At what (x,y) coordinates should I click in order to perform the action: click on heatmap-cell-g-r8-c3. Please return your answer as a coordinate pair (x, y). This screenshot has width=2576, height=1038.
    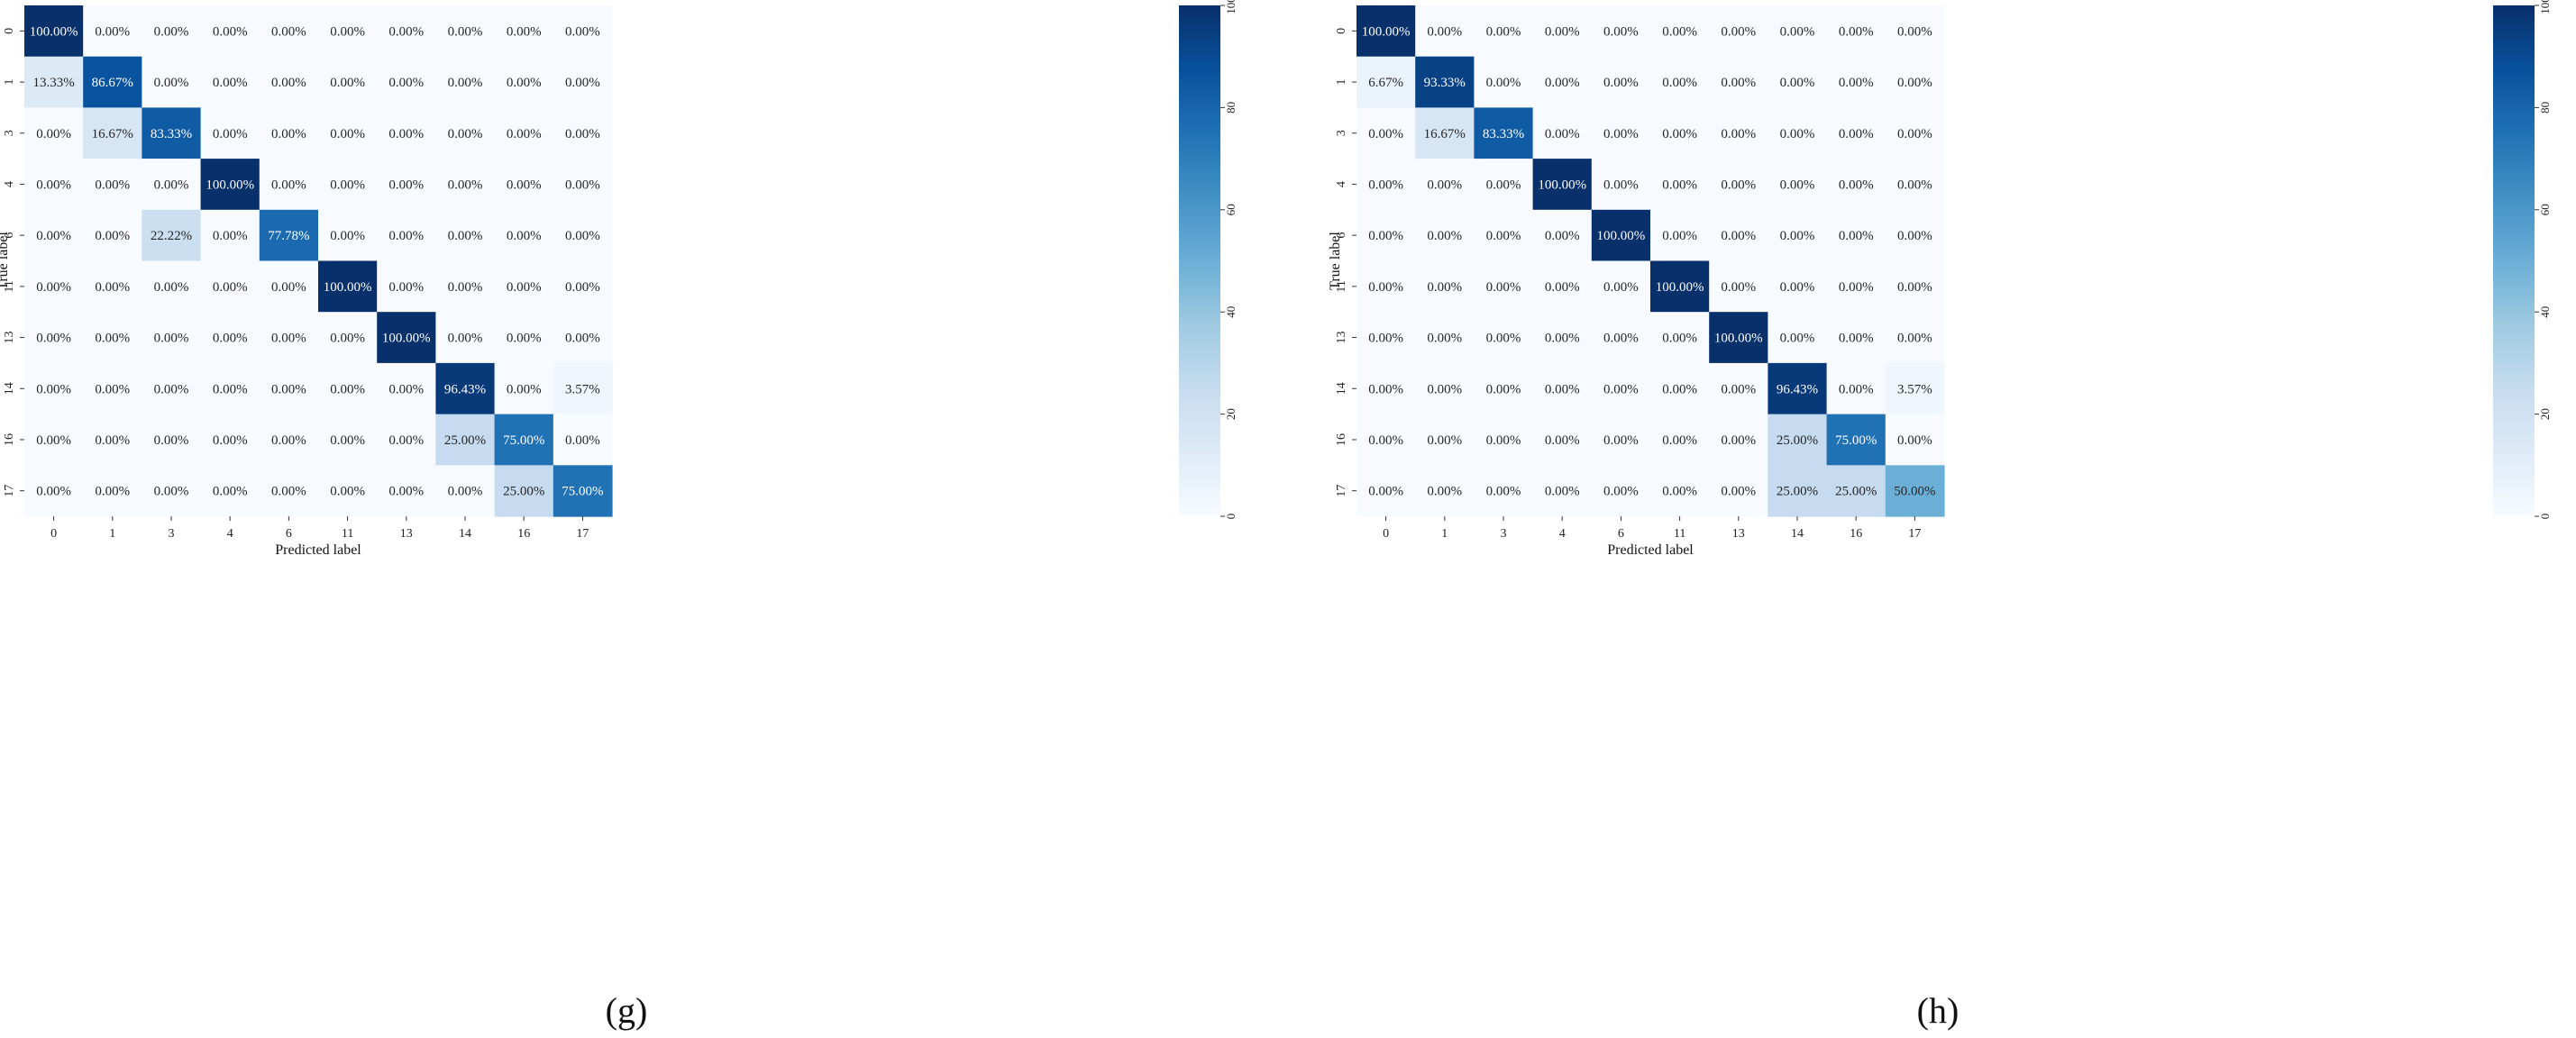
    Looking at the image, I should click on (230, 440).